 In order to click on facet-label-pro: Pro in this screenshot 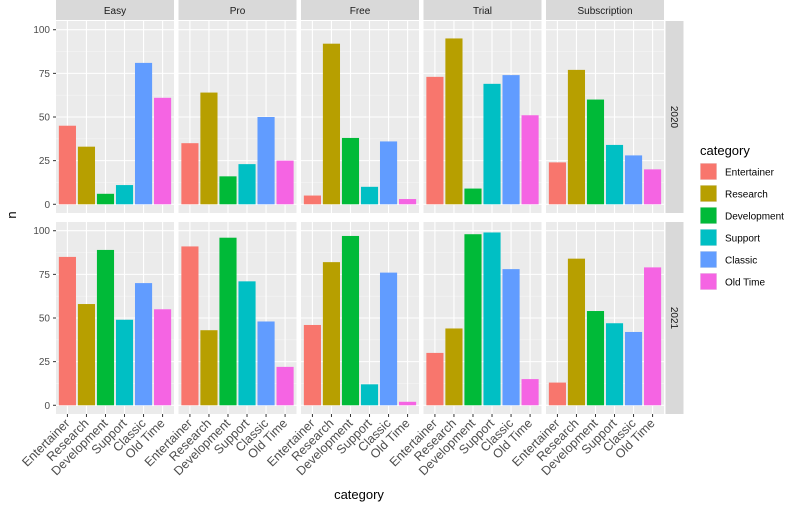, I will do `click(238, 11)`.